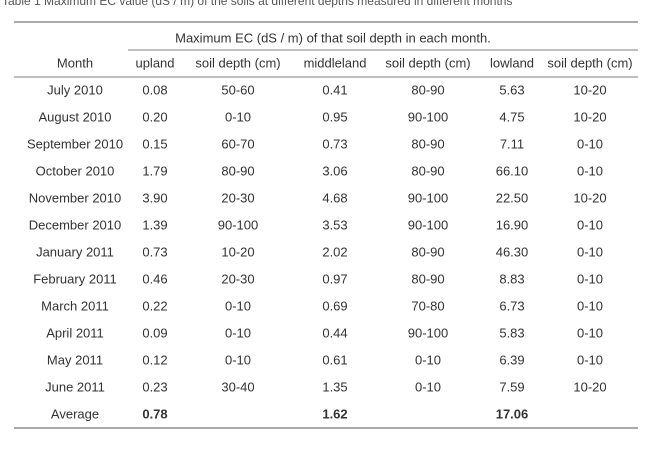  Describe the element at coordinates (75, 251) in the screenshot. I see `row-label: January 2011` at that location.